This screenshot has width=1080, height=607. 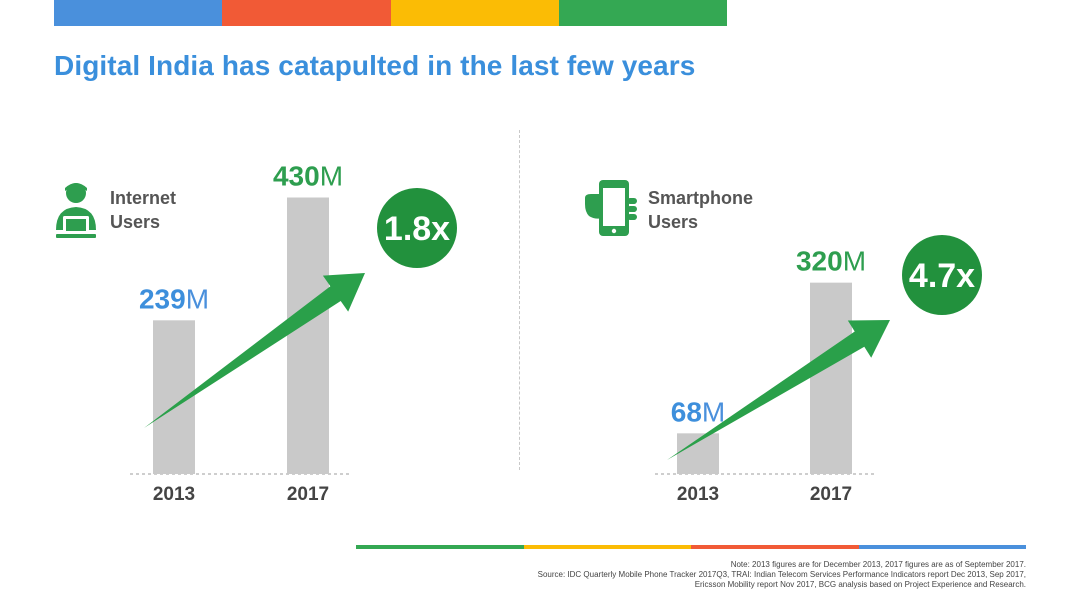 What do you see at coordinates (162, 298) in the screenshot?
I see `data-label-number: 239` at bounding box center [162, 298].